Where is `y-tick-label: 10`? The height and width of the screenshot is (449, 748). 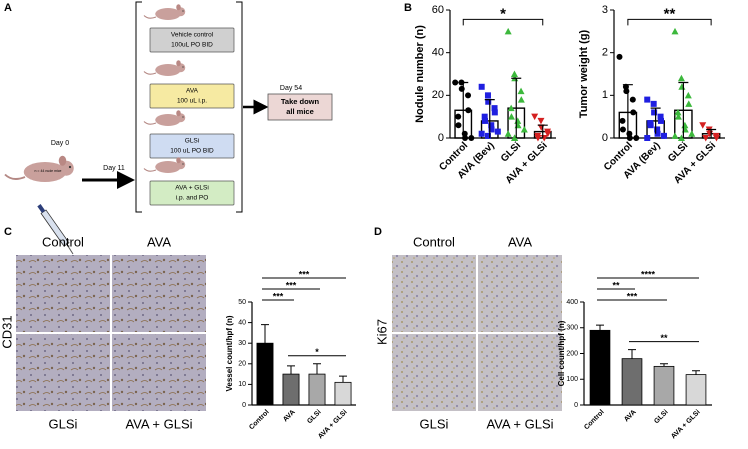 y-tick-label: 10 is located at coordinates (242, 384).